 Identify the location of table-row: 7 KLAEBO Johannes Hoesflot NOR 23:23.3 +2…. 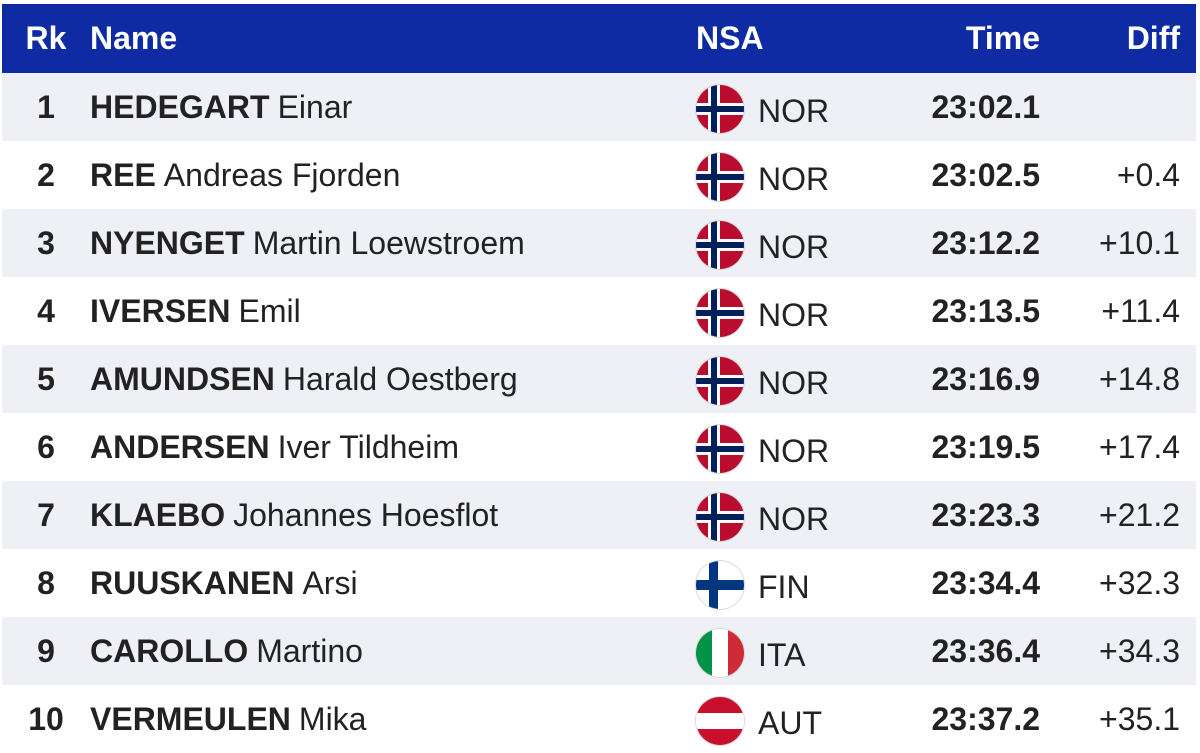
(599, 515).